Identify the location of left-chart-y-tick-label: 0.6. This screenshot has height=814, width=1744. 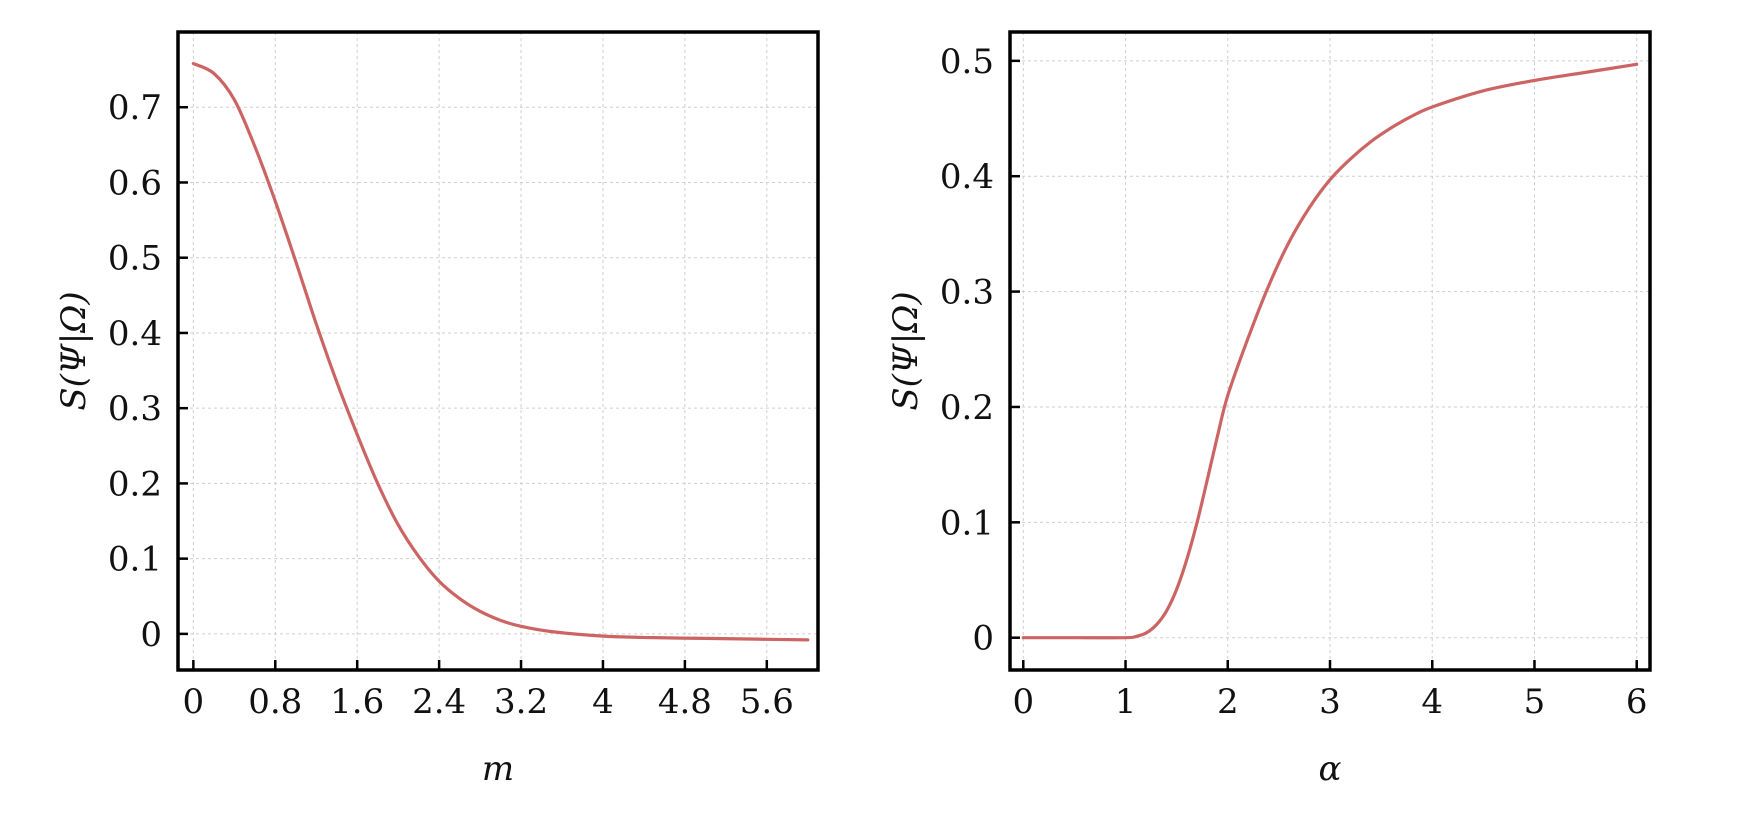
(135, 183).